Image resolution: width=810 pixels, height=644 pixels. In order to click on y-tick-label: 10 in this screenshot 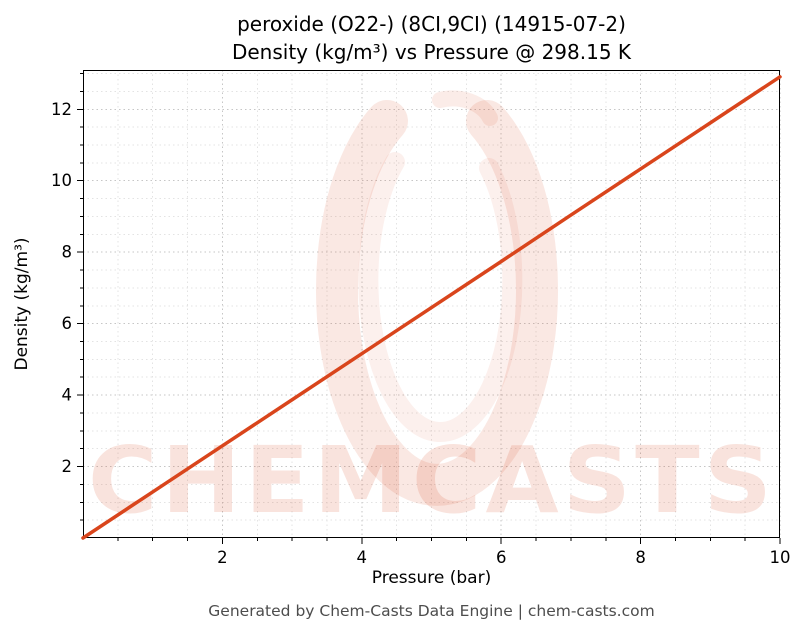, I will do `click(61, 180)`.